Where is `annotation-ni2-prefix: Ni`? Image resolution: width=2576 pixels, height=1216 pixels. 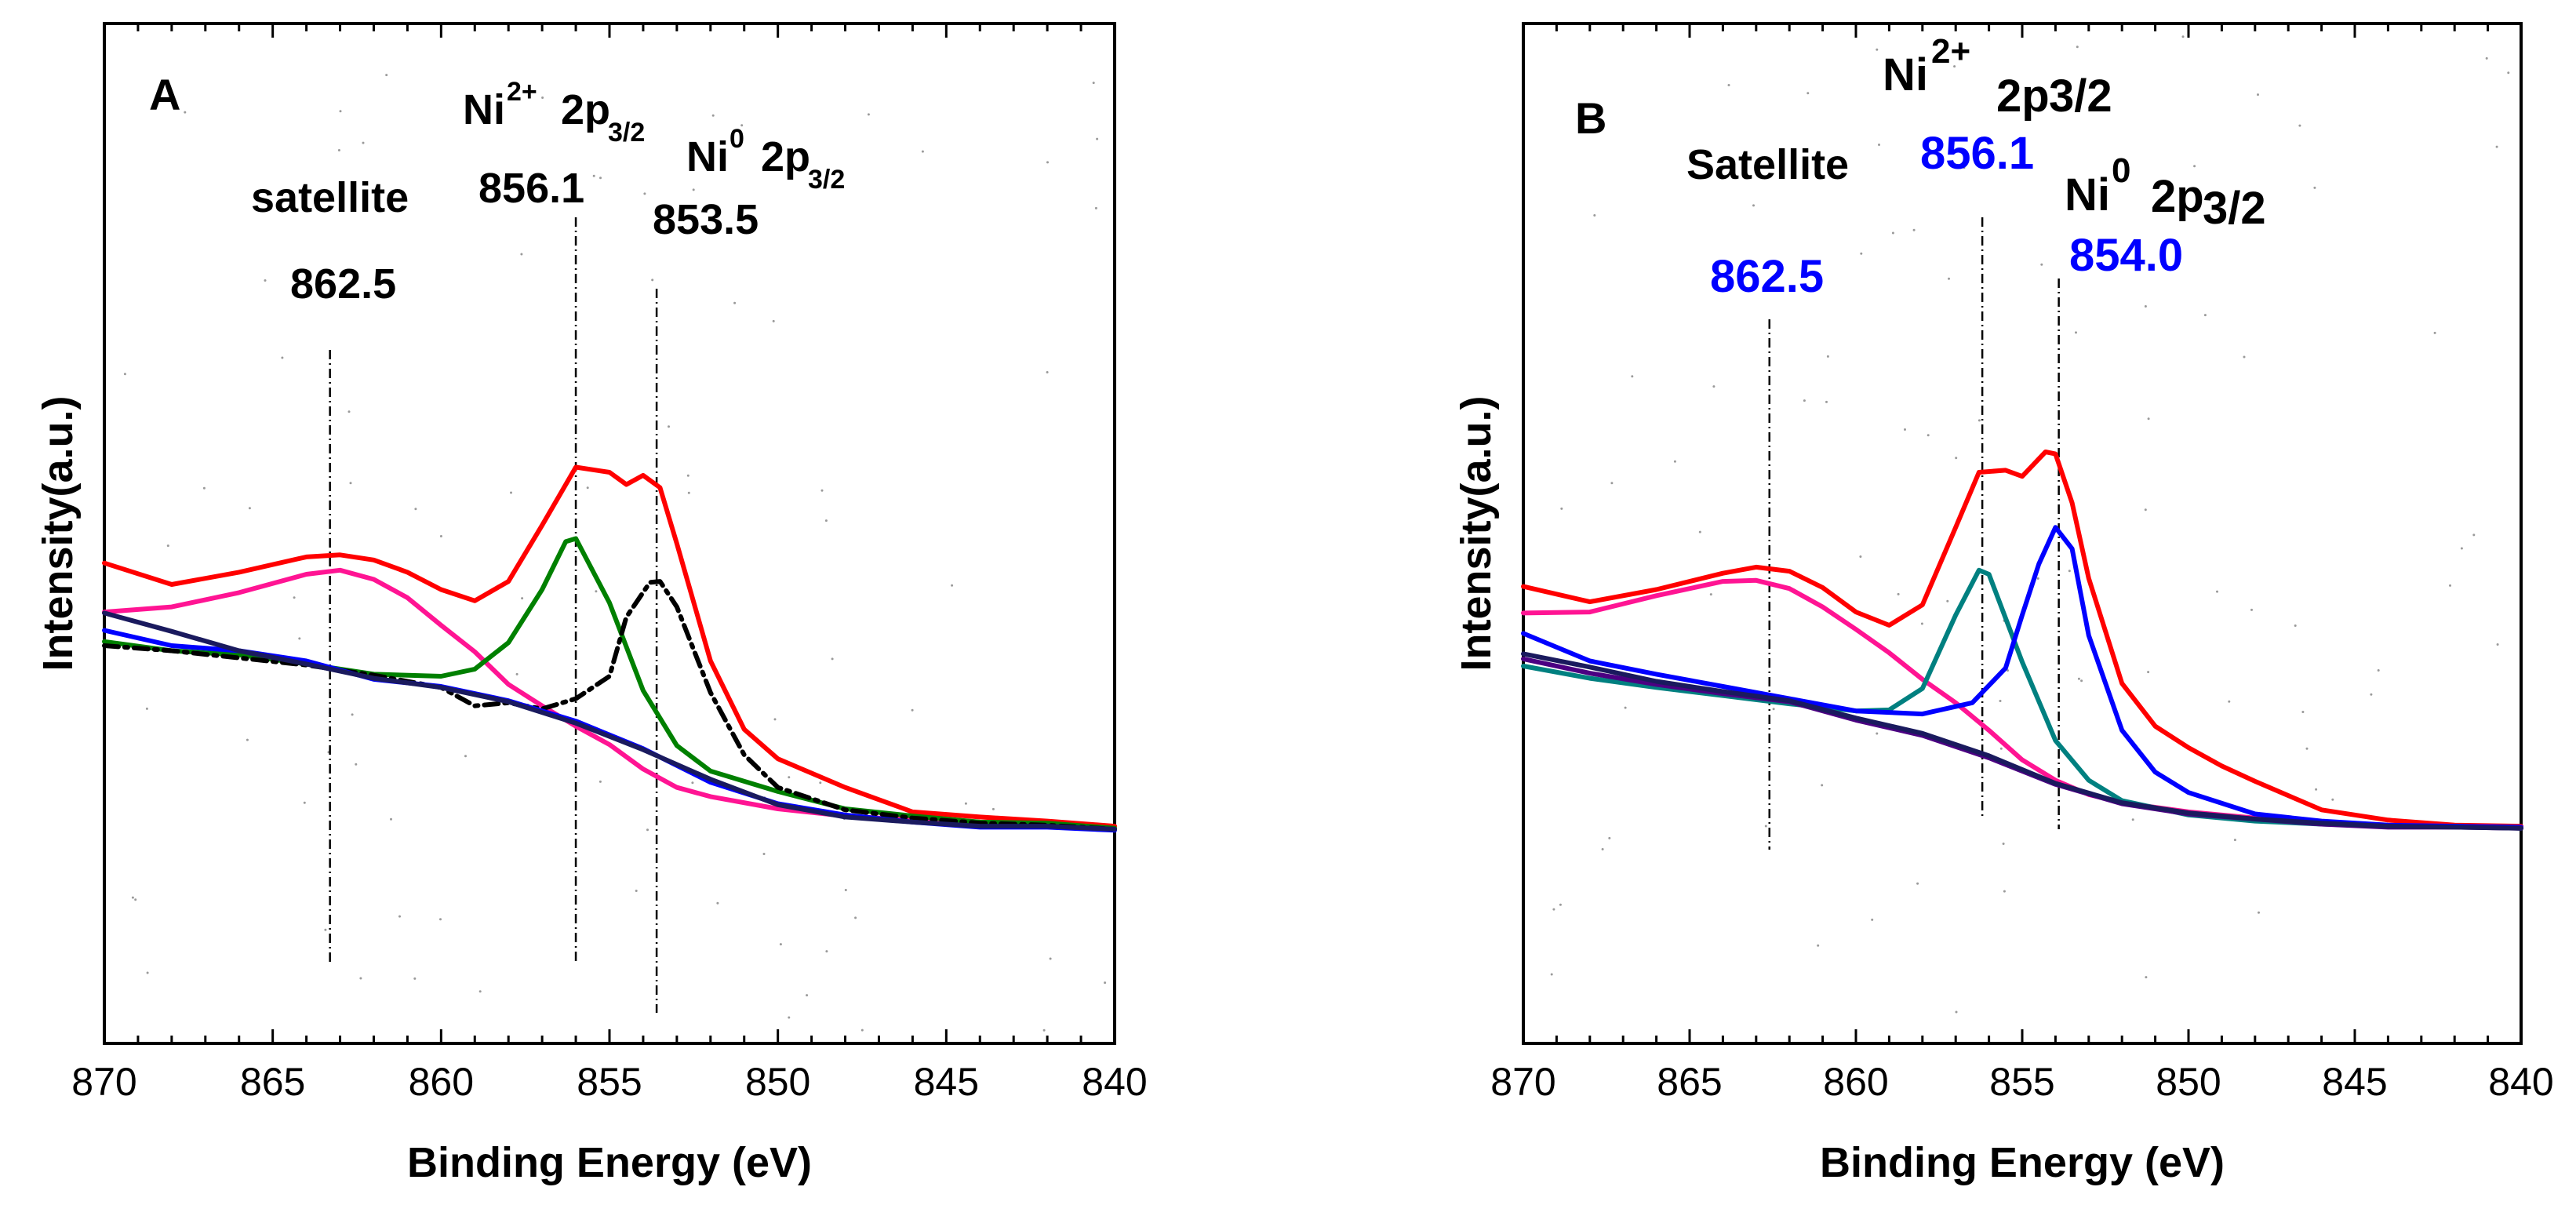
annotation-ni2-prefix: Ni is located at coordinates (484, 109).